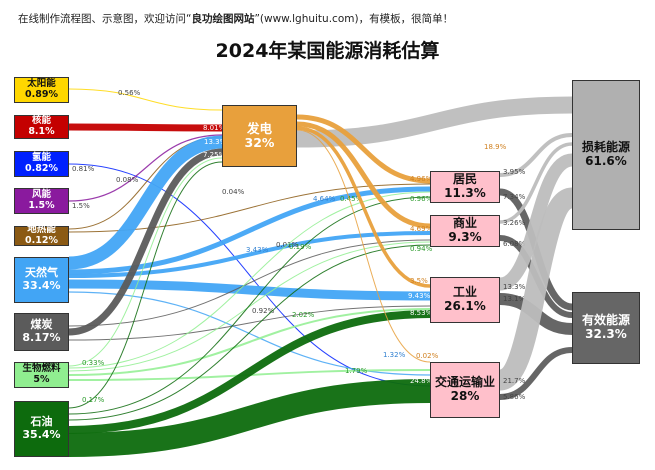 The image size is (655, 470). I want to click on node-natural-gas: 天然气 33.4%, so click(41, 280).